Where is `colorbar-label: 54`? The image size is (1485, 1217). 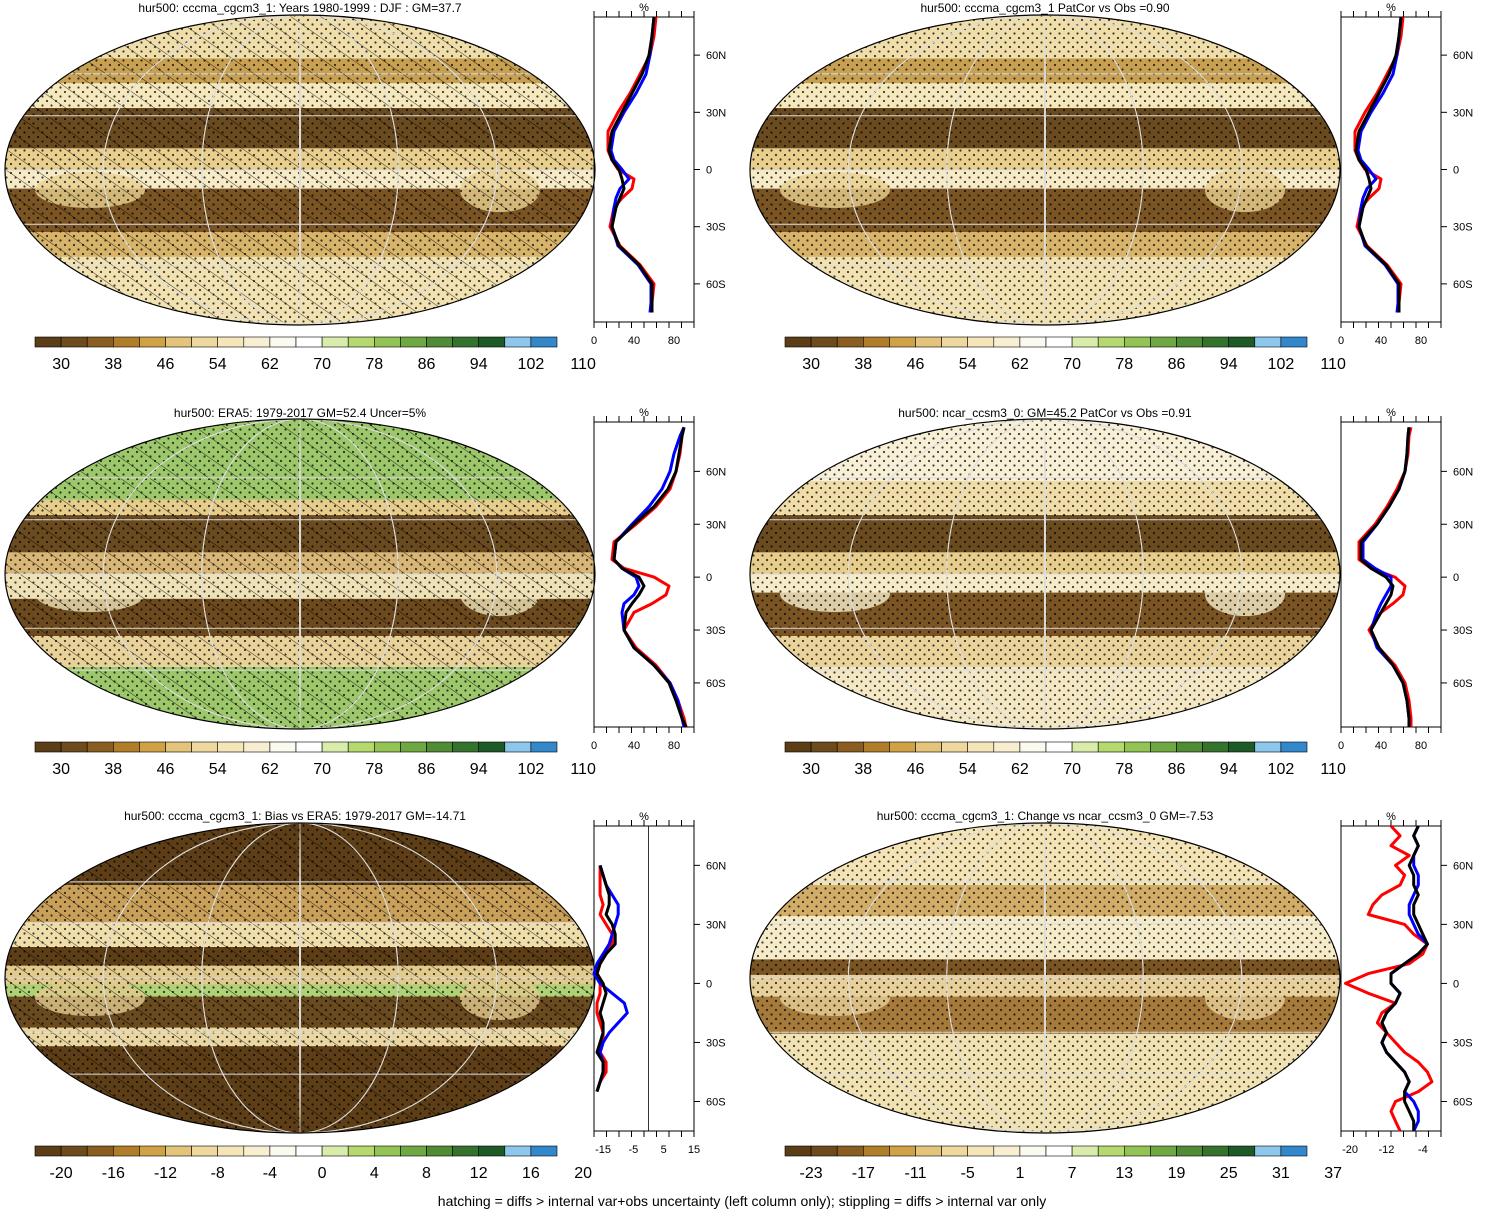 colorbar-label: 54 is located at coordinates (968, 364).